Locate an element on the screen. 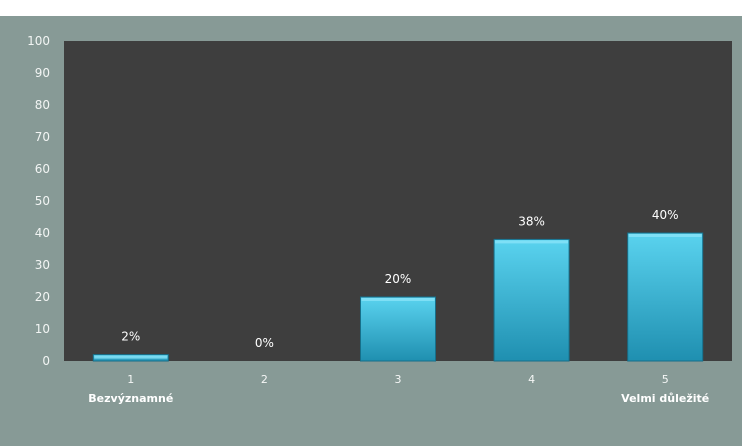 Image resolution: width=746 pixels, height=446 pixels. category-sublabel: Bezvýznamné is located at coordinates (130, 398).